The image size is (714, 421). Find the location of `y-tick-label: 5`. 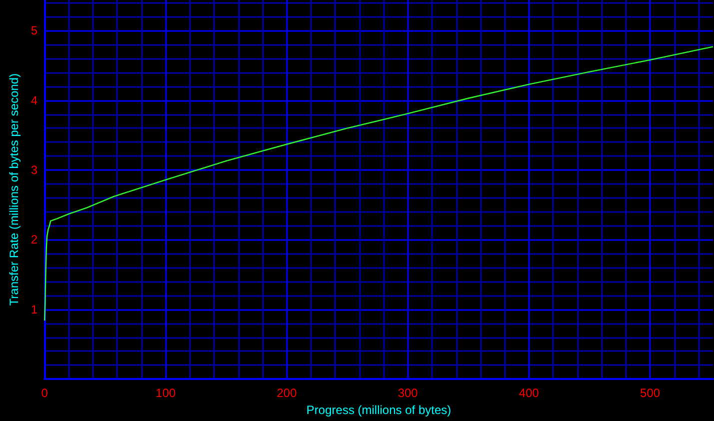

y-tick-label: 5 is located at coordinates (34, 31).